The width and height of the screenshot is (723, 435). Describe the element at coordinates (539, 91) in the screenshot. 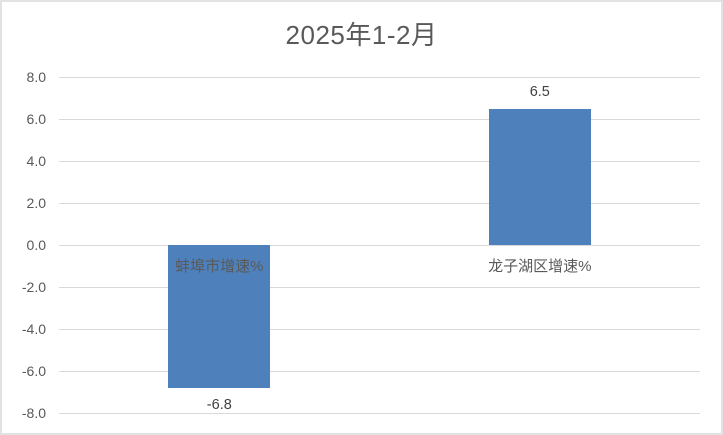

I see `data-label: 6.5` at that location.